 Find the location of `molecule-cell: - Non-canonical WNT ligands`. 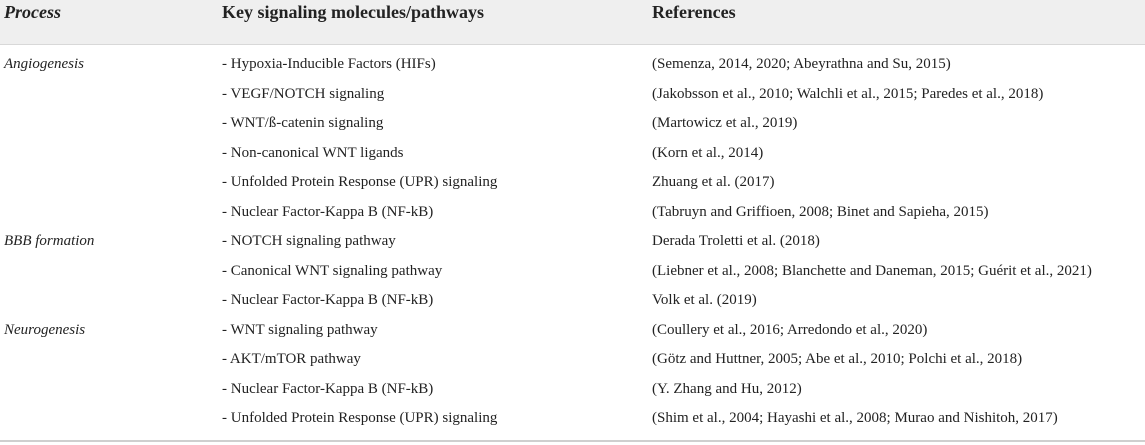

molecule-cell: - Non-canonical WNT ligands is located at coordinates (313, 152).